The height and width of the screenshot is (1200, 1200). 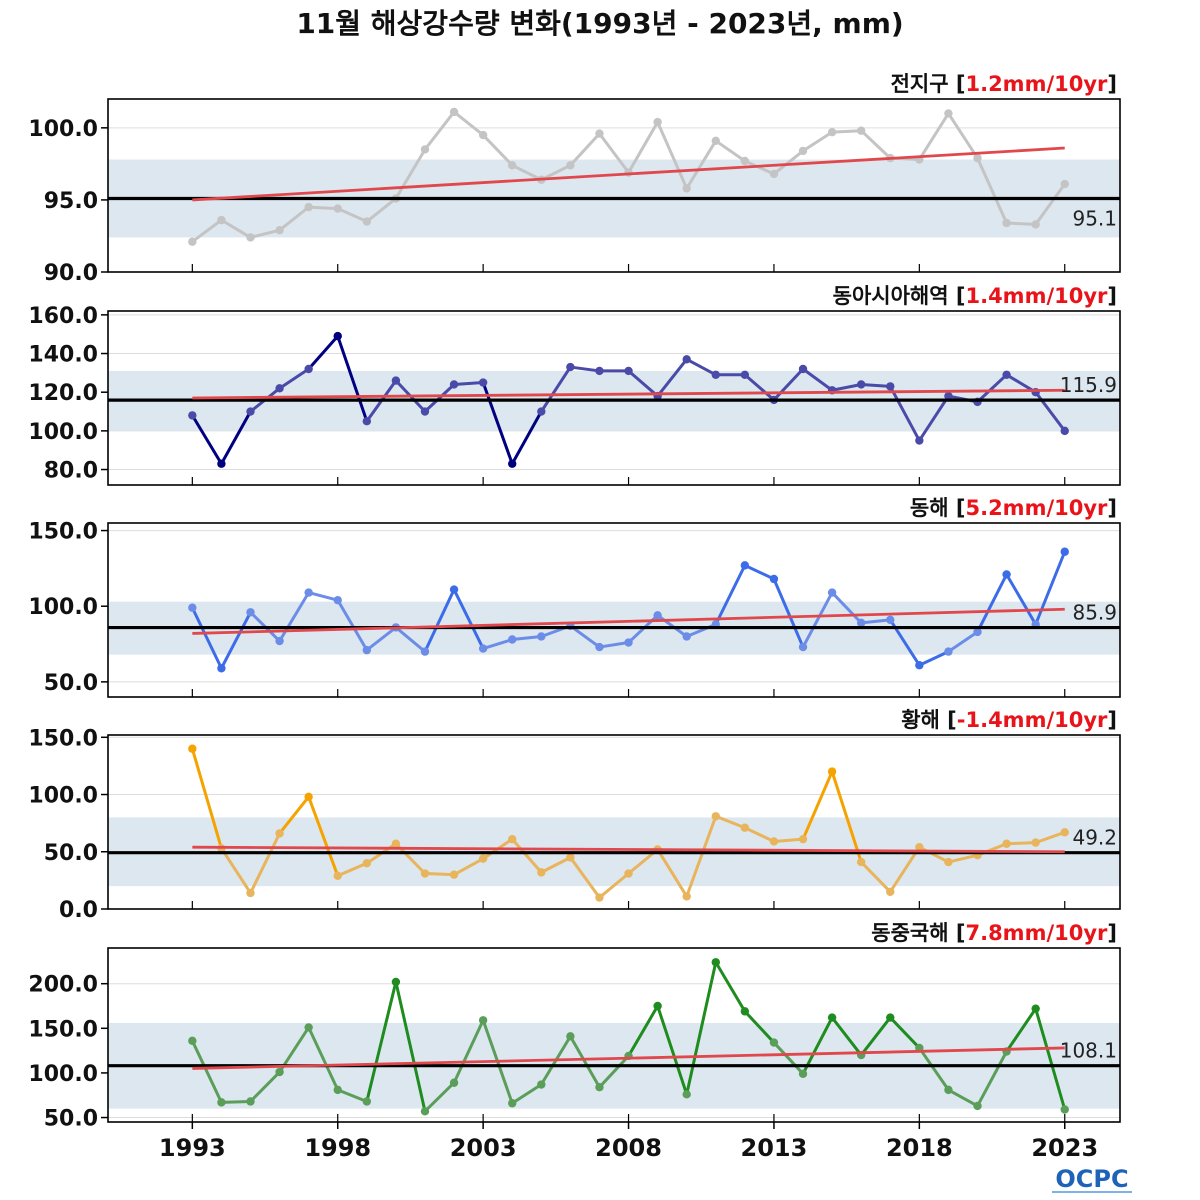 What do you see at coordinates (1094, 218) in the screenshot?
I see `mean-value-label: 95.1` at bounding box center [1094, 218].